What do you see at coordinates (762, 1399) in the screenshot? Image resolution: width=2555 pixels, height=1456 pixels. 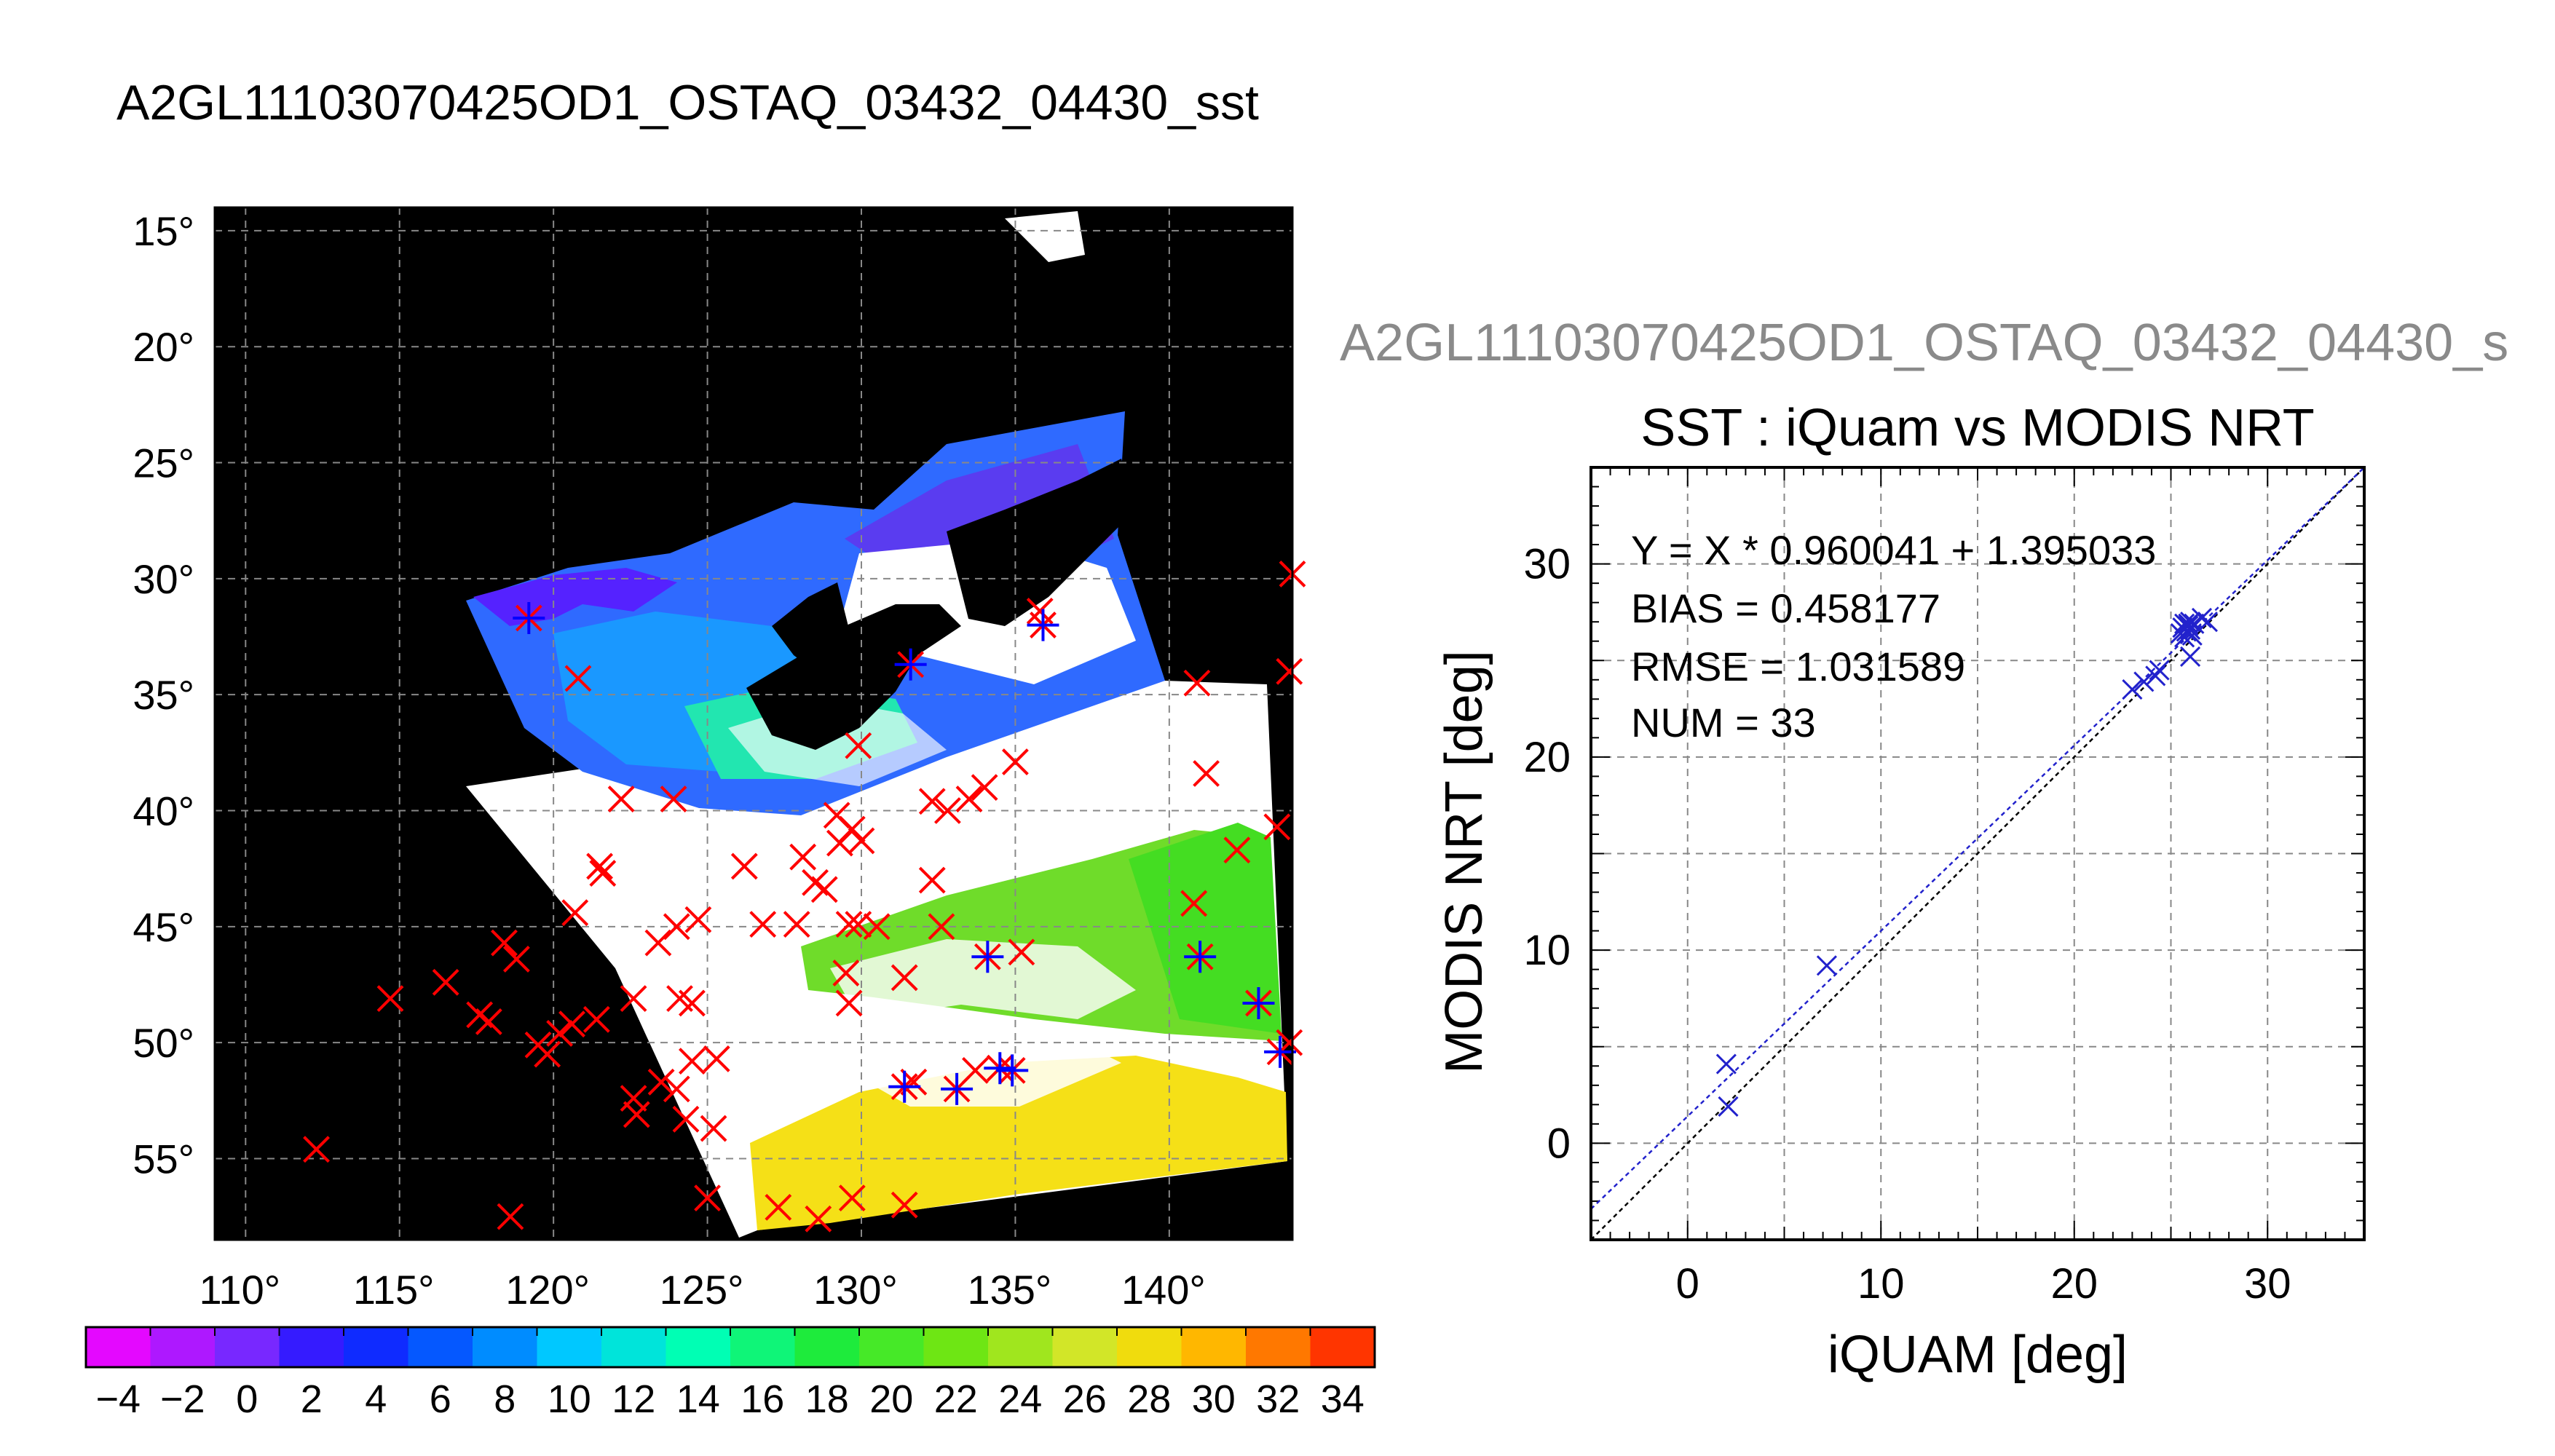 I see `colorbar-label: 16` at bounding box center [762, 1399].